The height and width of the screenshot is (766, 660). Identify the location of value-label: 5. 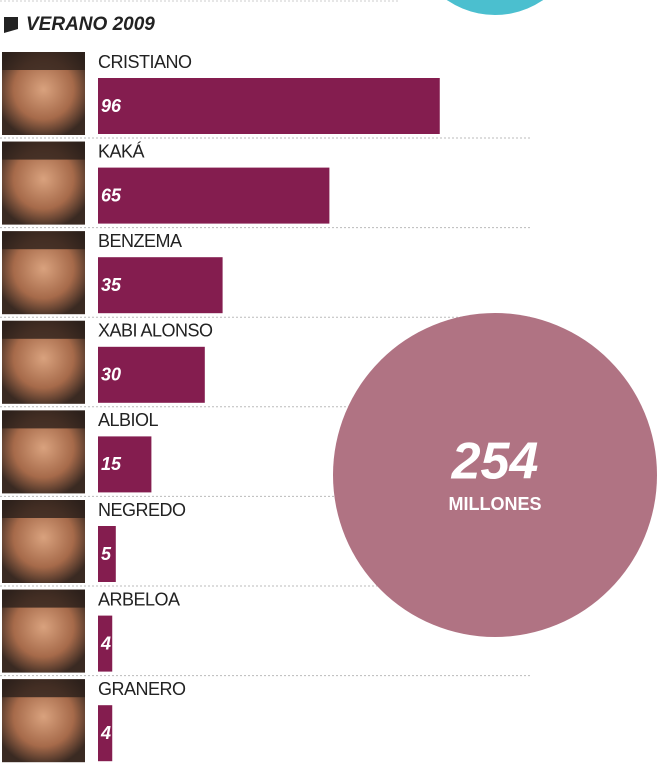
(106, 554).